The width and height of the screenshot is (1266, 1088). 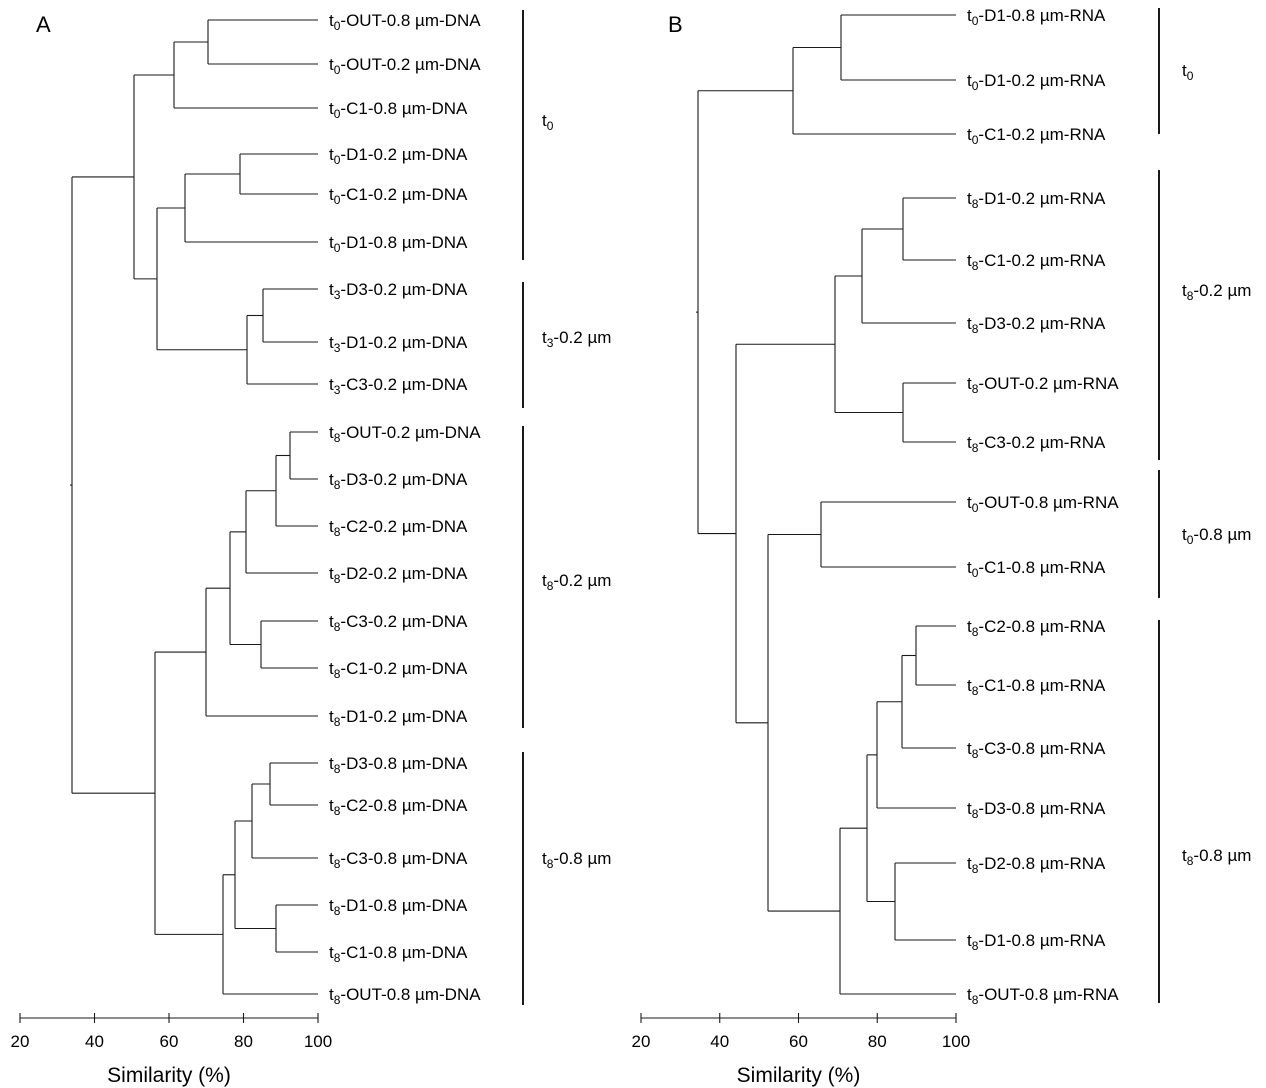 I want to click on leaf-label: t8-C2-0.8 µm-DNA, so click(x=398, y=807).